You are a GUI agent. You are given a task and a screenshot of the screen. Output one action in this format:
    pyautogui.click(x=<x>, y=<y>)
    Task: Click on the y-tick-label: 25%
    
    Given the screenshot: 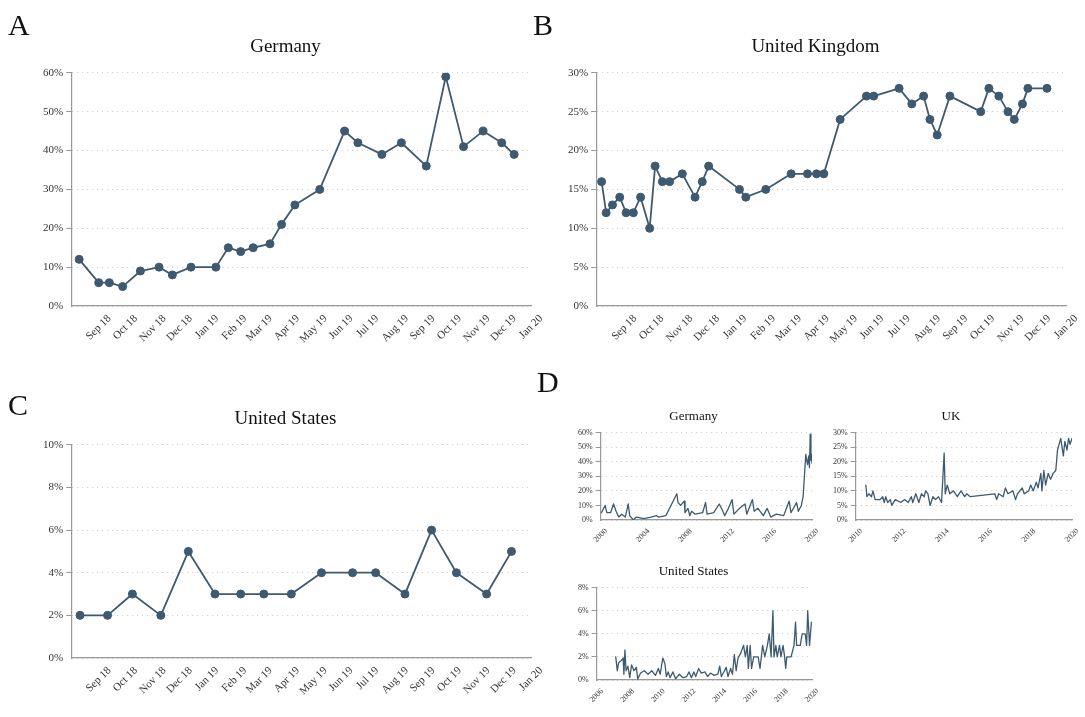 What is the action you would take?
    pyautogui.click(x=840, y=447)
    